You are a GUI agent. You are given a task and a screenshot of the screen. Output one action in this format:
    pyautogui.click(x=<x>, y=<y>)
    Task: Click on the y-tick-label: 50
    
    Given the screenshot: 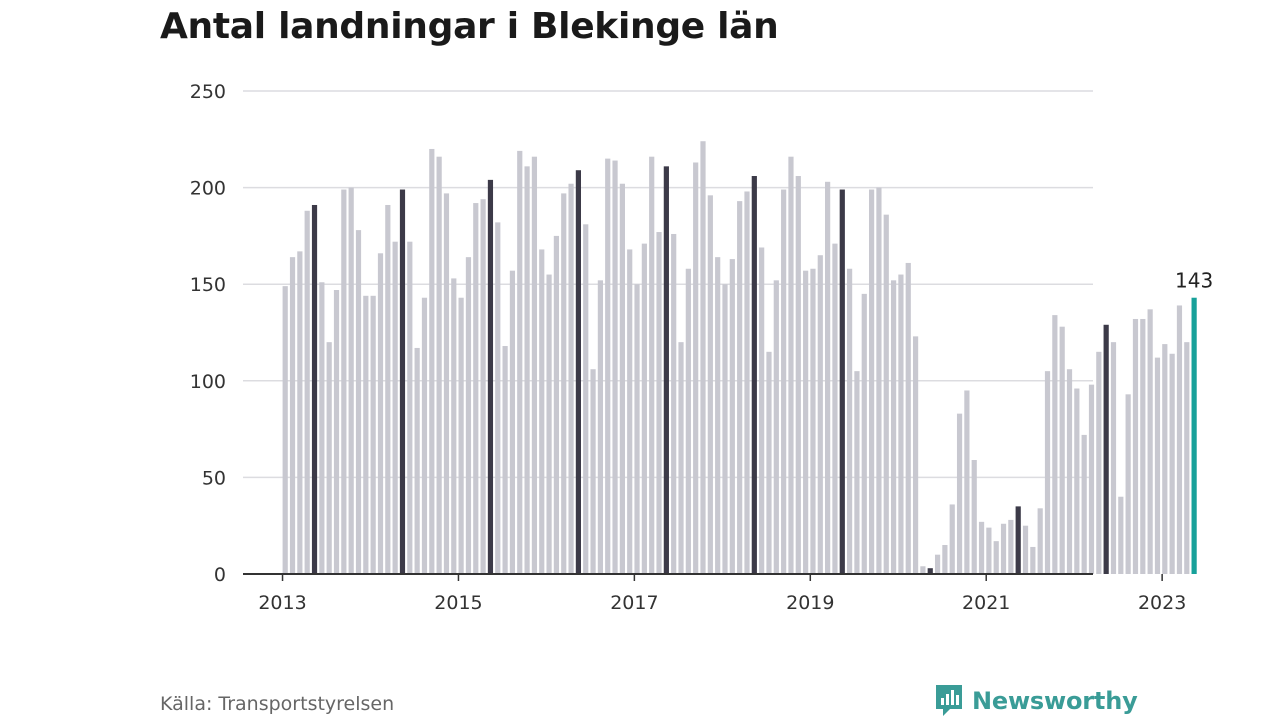 What is the action you would take?
    pyautogui.click(x=214, y=478)
    